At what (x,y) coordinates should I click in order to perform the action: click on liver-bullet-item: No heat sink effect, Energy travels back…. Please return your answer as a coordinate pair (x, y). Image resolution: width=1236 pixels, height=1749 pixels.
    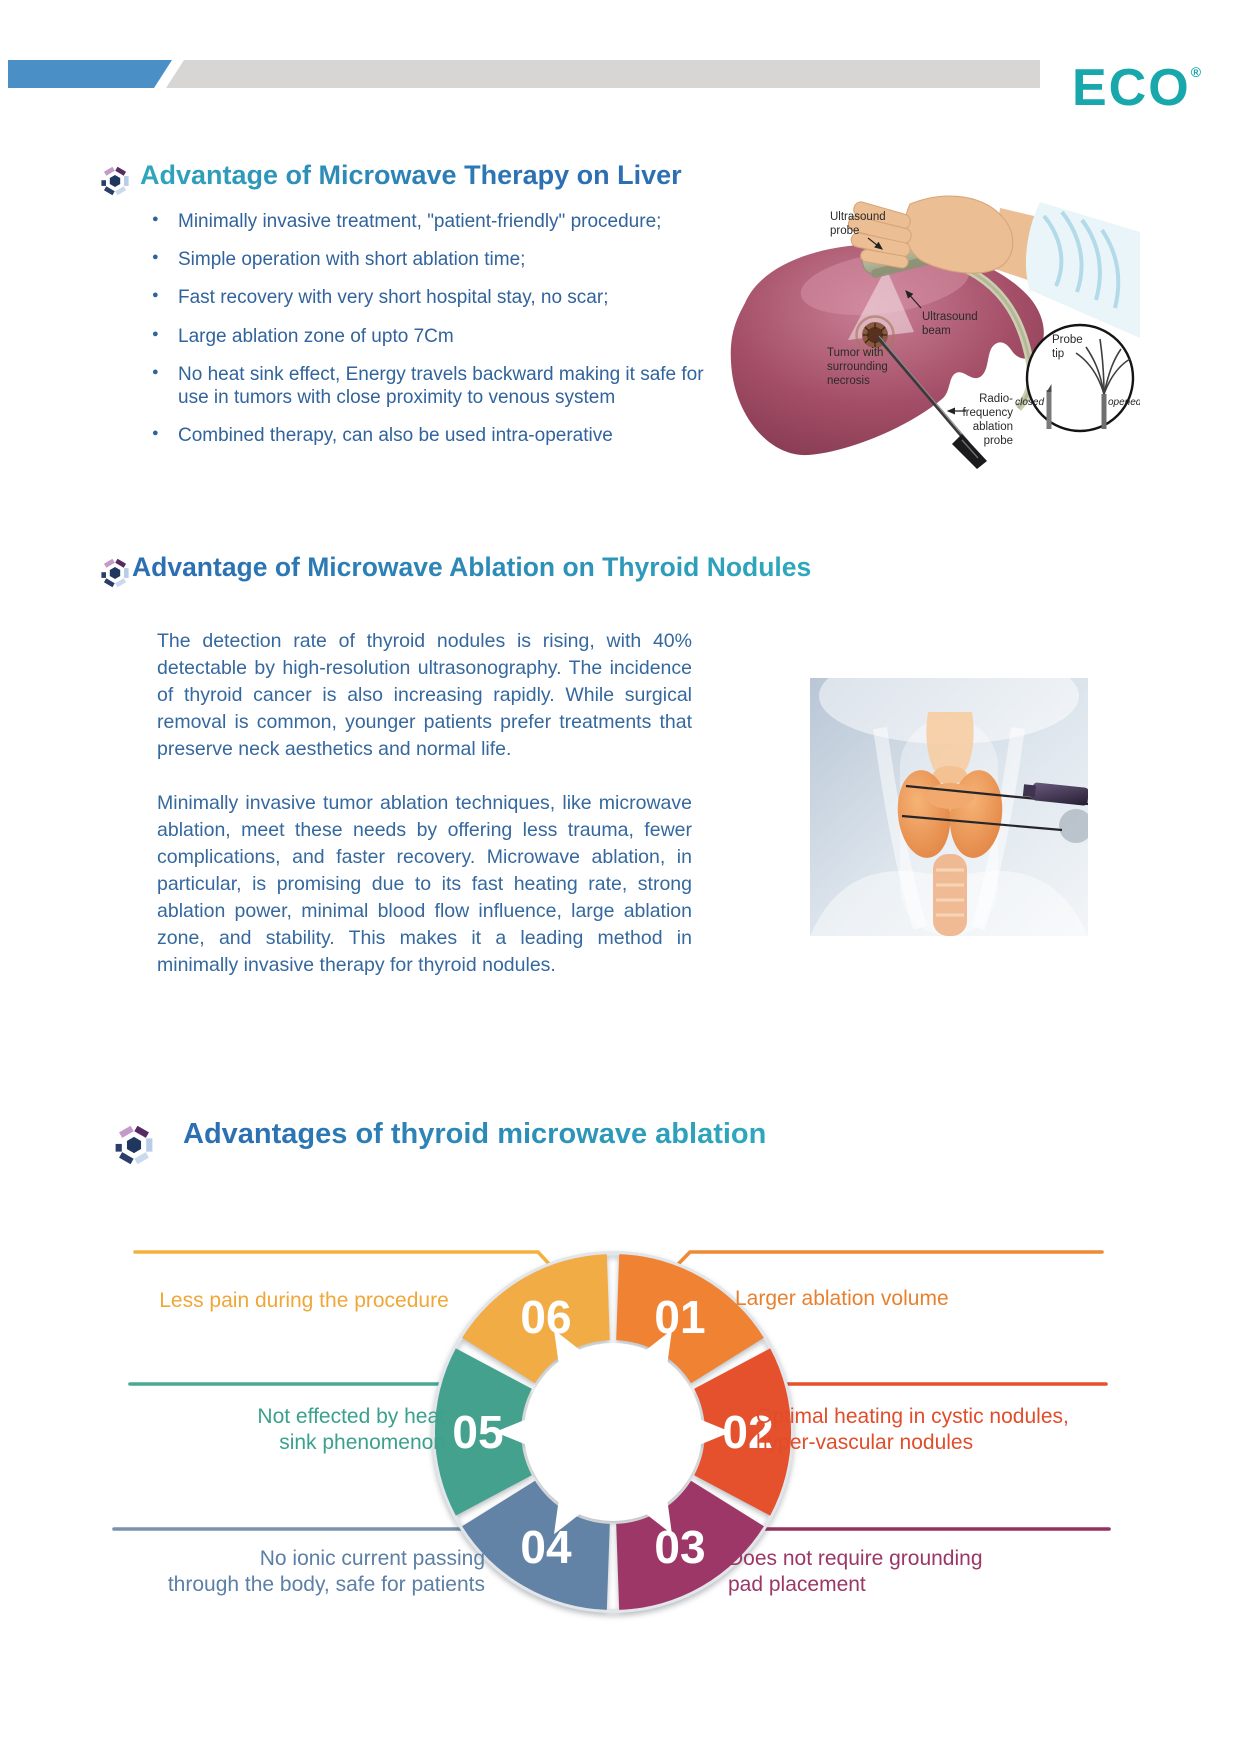
    Looking at the image, I should click on (434, 386).